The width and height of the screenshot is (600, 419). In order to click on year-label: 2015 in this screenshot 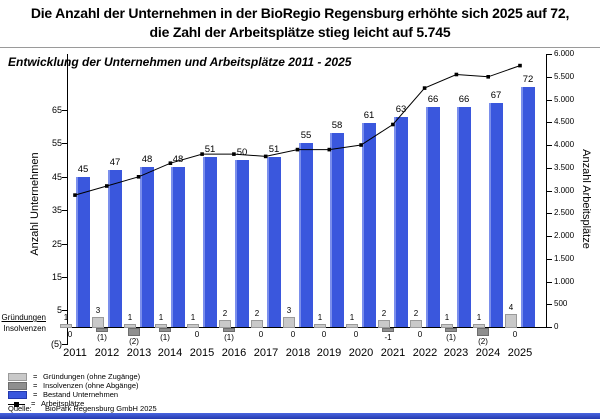, I will do `click(202, 353)`.